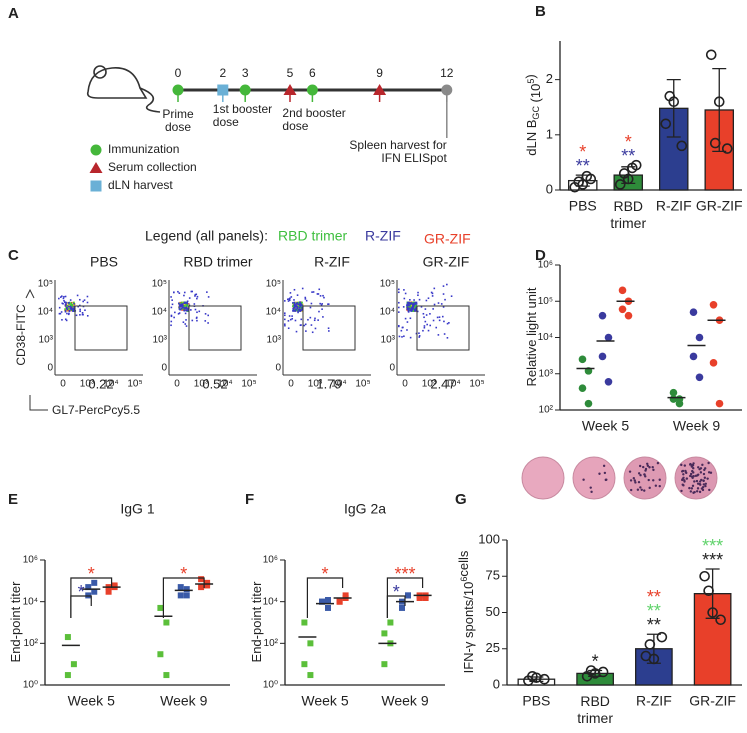 The image size is (747, 733). Describe the element at coordinates (101, 328) in the screenshot. I see `flow-gate` at that location.